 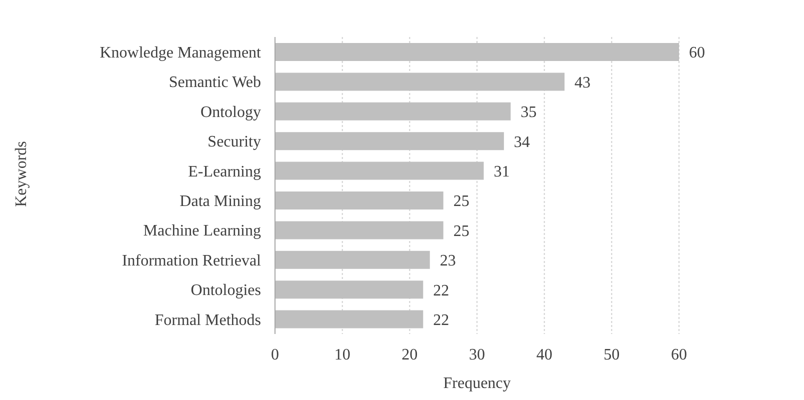 What do you see at coordinates (234, 142) in the screenshot?
I see `y-tick-label: Security` at bounding box center [234, 142].